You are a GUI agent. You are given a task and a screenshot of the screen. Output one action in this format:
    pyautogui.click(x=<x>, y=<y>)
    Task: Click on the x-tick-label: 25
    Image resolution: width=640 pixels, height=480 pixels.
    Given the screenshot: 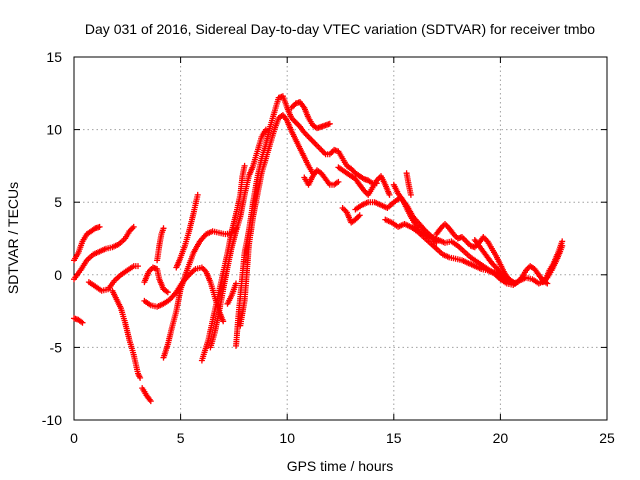 What is the action you would take?
    pyautogui.click(x=607, y=438)
    